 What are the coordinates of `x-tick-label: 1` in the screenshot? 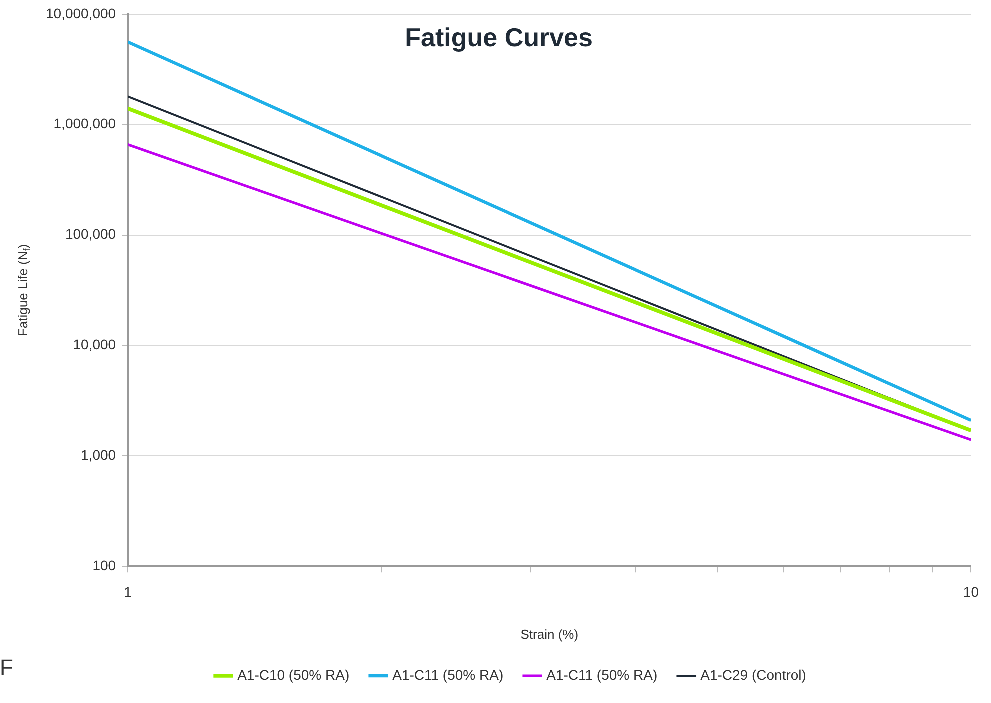 It's located at (128, 592).